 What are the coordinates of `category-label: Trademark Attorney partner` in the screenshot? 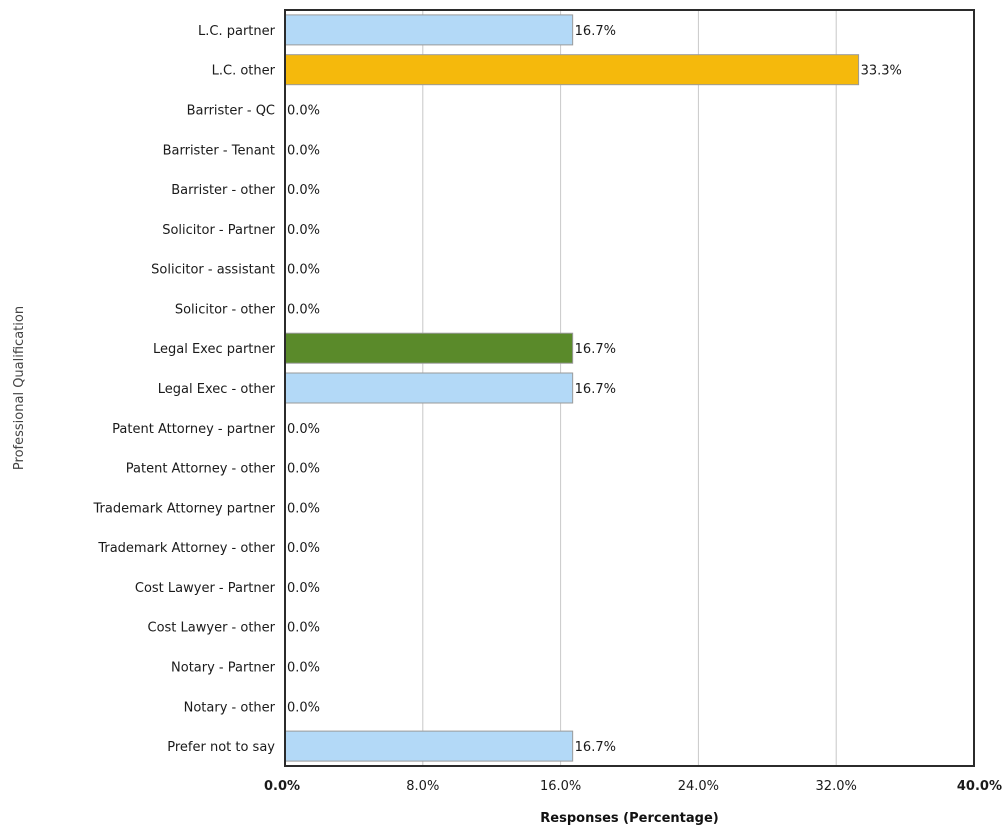 It's located at (184, 508).